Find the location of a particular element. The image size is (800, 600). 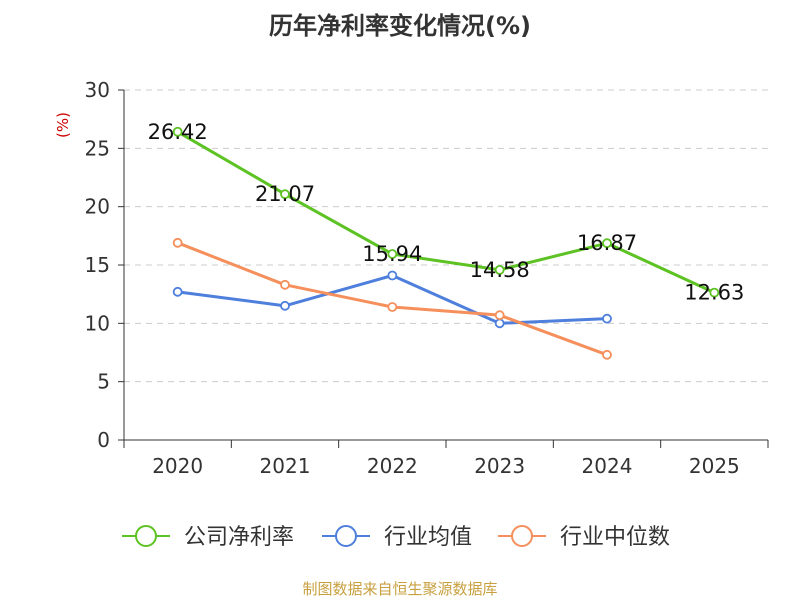

y-tick-label: 25 is located at coordinates (97, 148).